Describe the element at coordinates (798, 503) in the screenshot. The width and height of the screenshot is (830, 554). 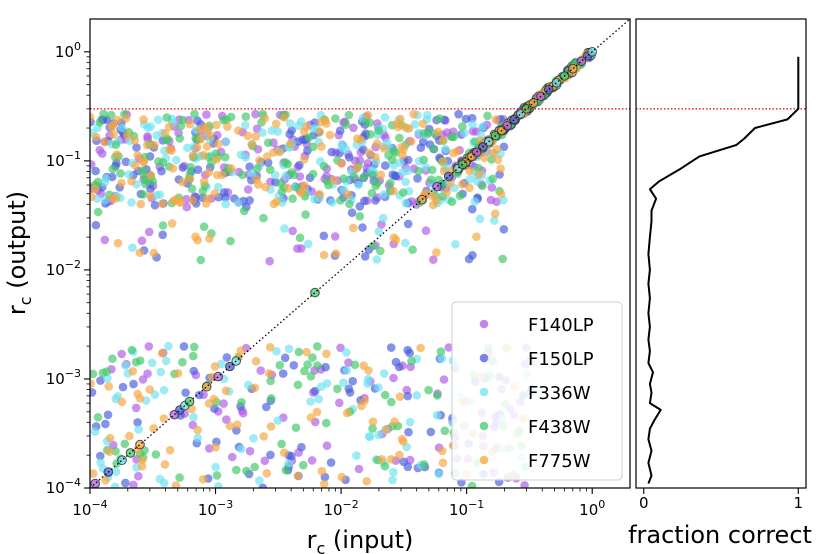
I see `side-x-tick-label: 1` at that location.